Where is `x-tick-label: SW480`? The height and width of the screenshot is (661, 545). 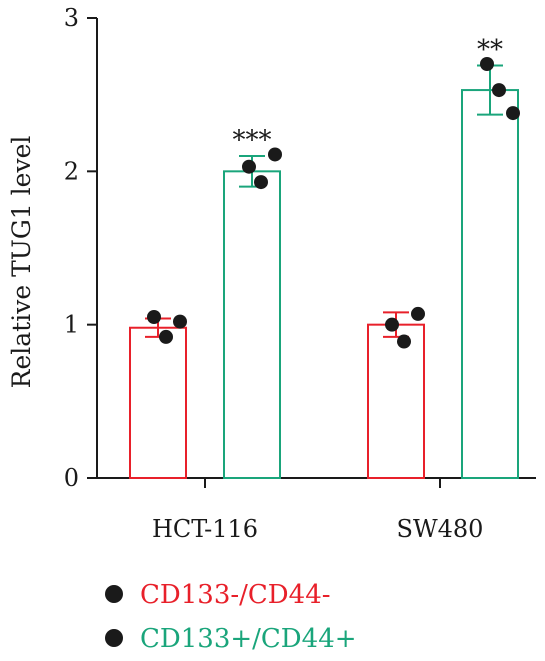 x-tick-label: SW480 is located at coordinates (440, 529).